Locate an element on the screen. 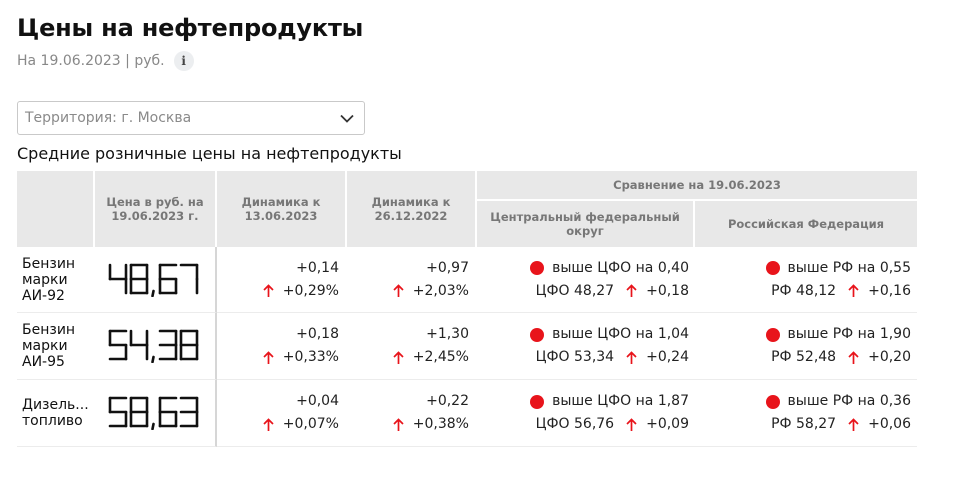 This screenshot has height=478, width=968. rf-value-line: РФ 52,48 +0,20 is located at coordinates (841, 357).